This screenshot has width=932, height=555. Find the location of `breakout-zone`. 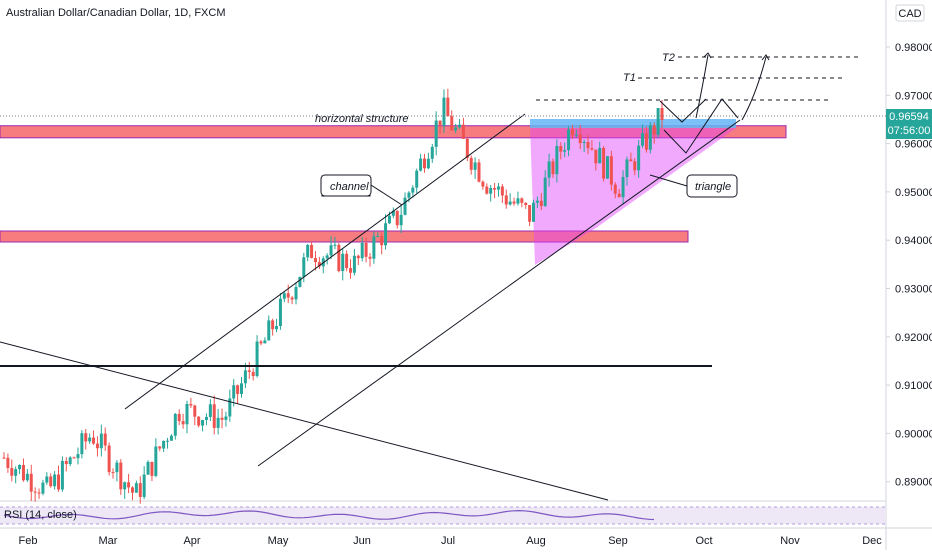

breakout-zone is located at coordinates (633, 123).